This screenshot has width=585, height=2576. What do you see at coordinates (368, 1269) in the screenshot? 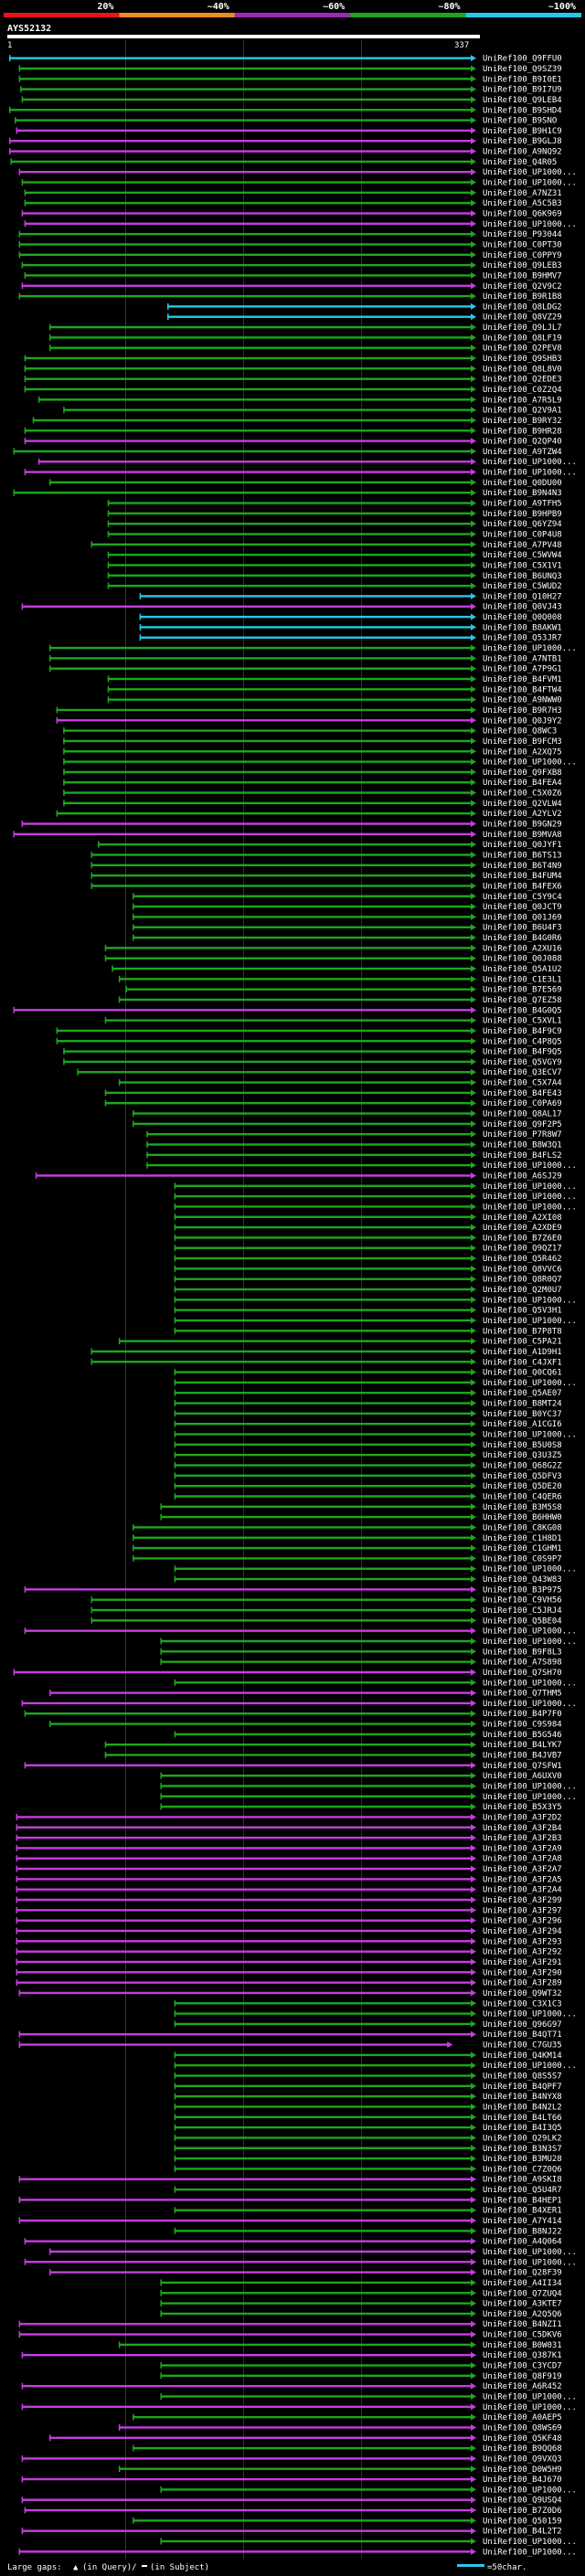
I see `hit-row: UniRef100_Q8VVC6` at bounding box center [368, 1269].